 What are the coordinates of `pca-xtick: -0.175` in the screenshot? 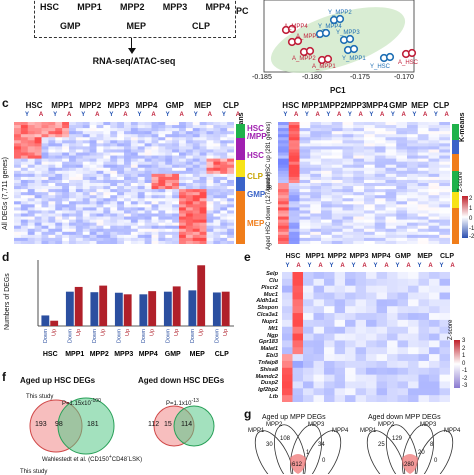 It's located at (360, 77).